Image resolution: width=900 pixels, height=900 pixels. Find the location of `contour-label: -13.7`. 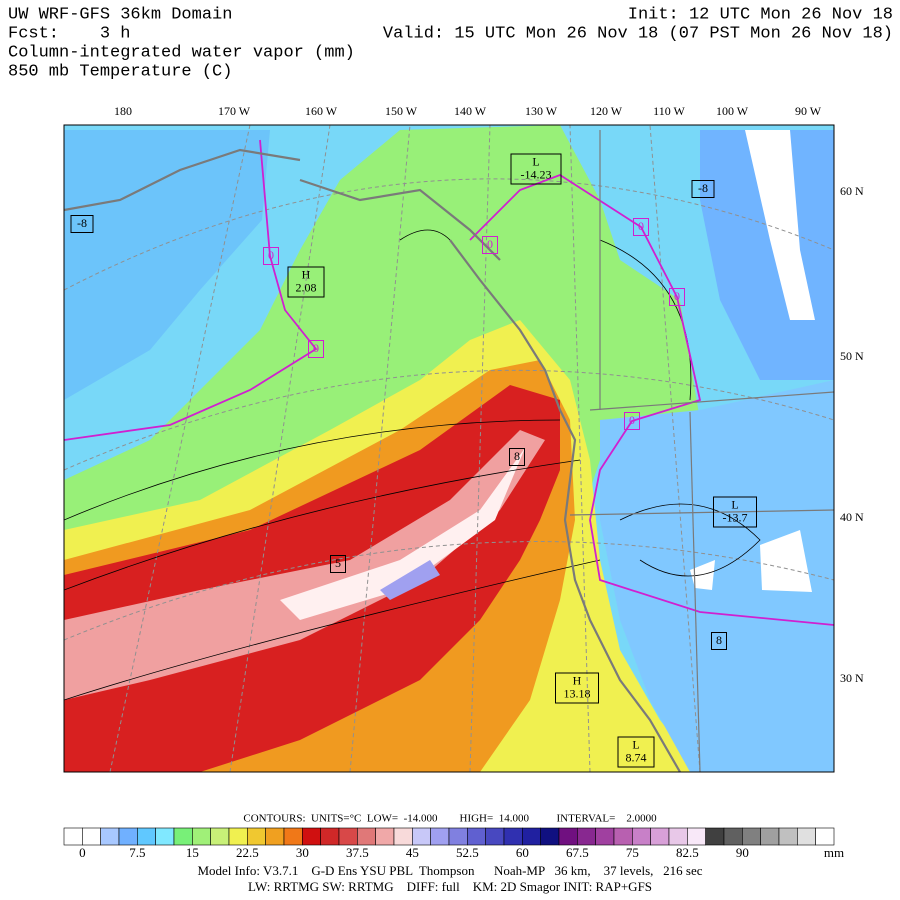

contour-label: -13.7 is located at coordinates (735, 517).